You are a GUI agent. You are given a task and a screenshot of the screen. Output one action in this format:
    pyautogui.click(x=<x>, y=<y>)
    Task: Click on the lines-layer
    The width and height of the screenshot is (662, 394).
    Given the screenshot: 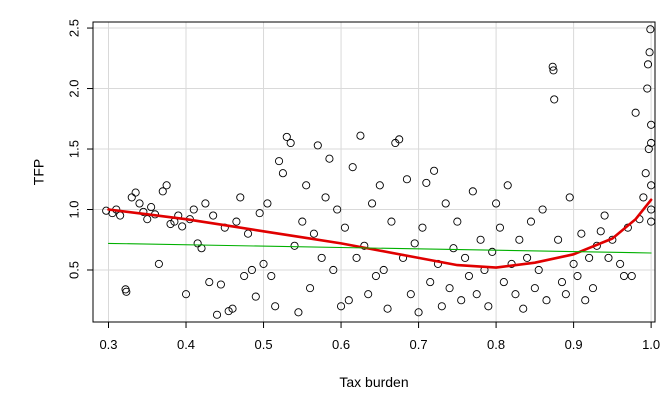 What is the action you would take?
    pyautogui.click(x=380, y=233)
    